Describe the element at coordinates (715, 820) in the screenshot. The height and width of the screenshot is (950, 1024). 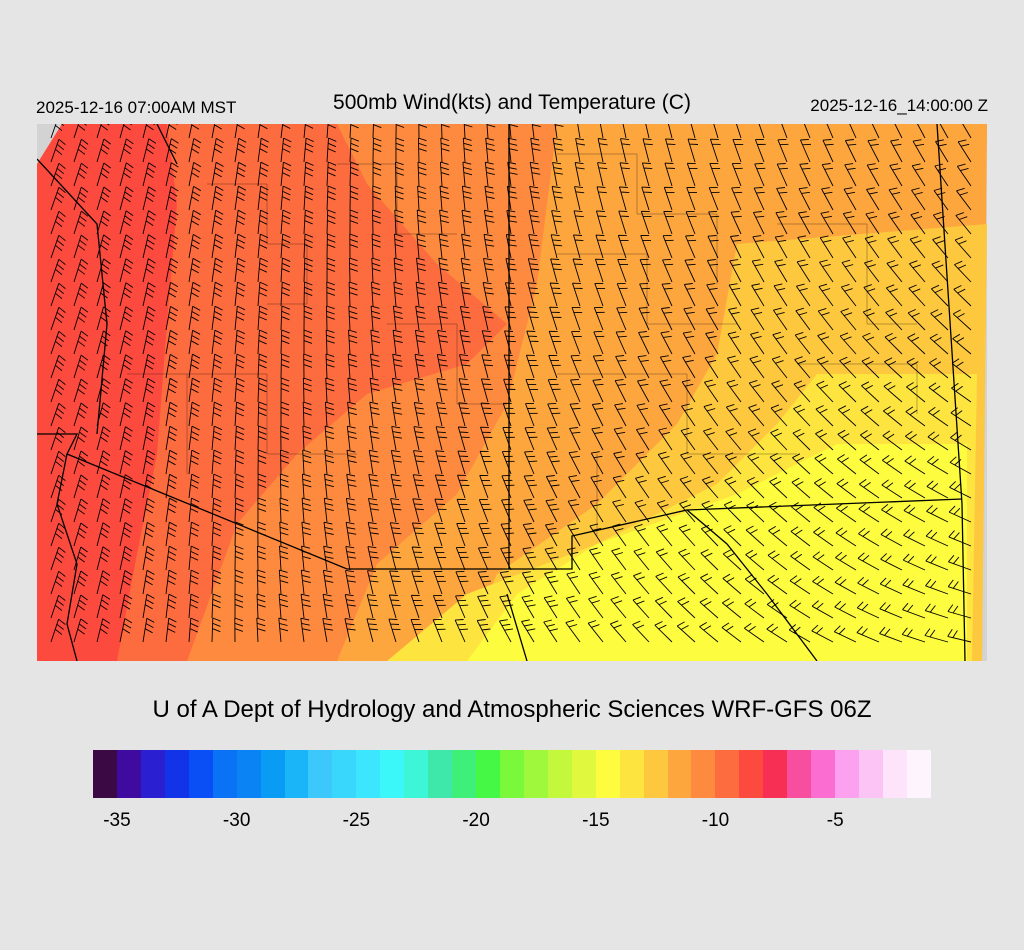
I see `colorbar-tick-label: -10` at that location.